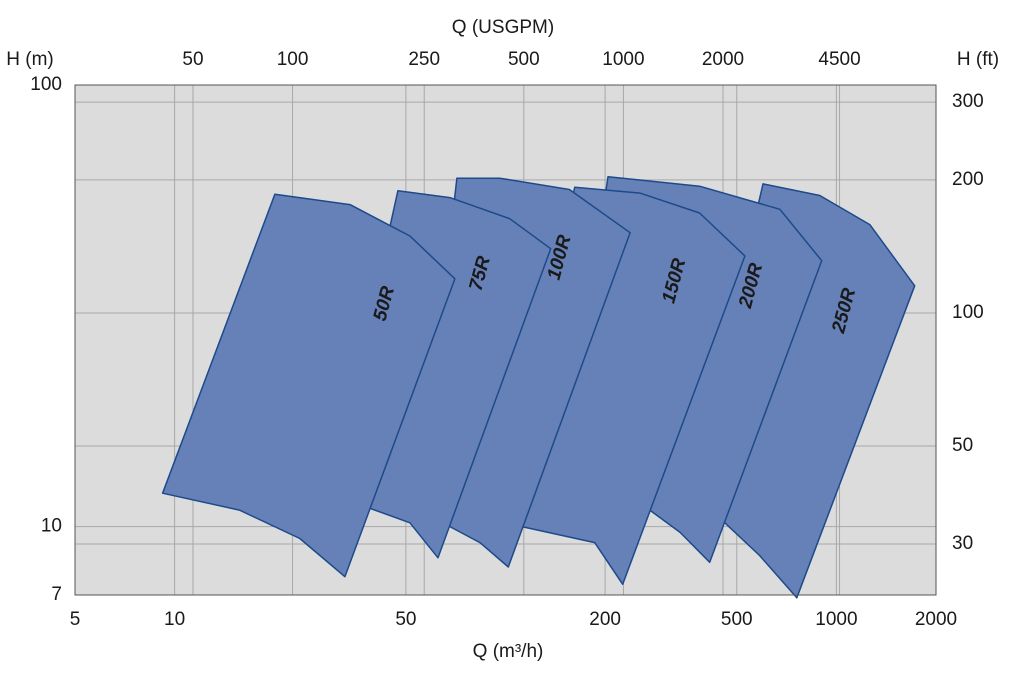 The width and height of the screenshot is (1011, 674). I want to click on x-tick-label: 2000, so click(936, 619).